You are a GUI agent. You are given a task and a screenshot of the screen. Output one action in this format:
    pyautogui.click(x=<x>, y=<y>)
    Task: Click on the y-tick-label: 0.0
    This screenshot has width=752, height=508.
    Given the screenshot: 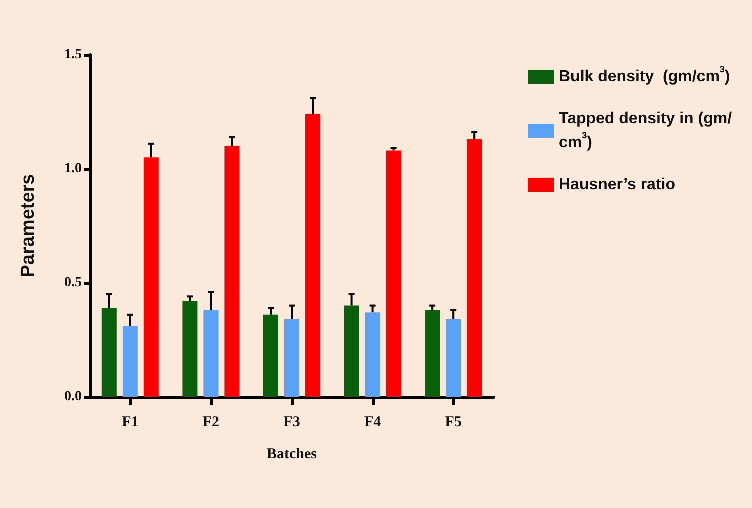 What is the action you would take?
    pyautogui.click(x=73, y=397)
    